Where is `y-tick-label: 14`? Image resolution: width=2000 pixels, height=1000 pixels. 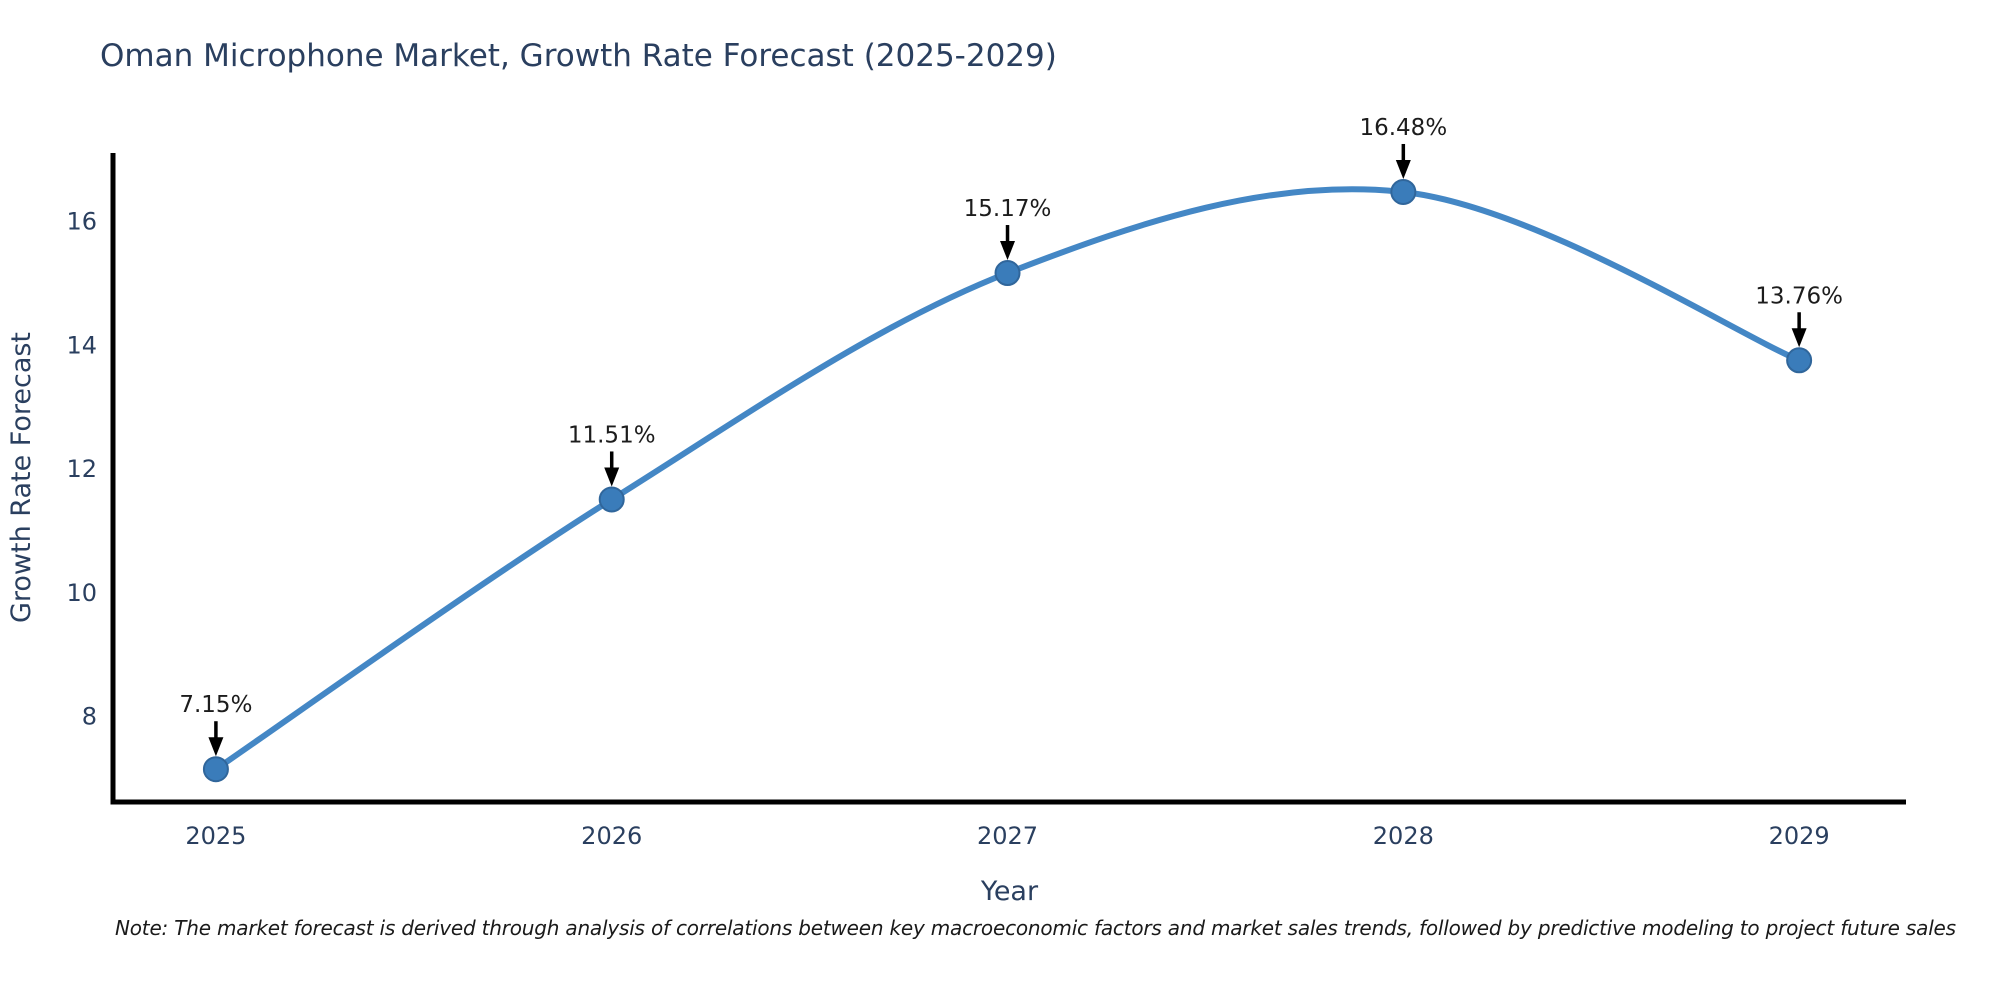 y-tick-label: 14 is located at coordinates (81, 345).